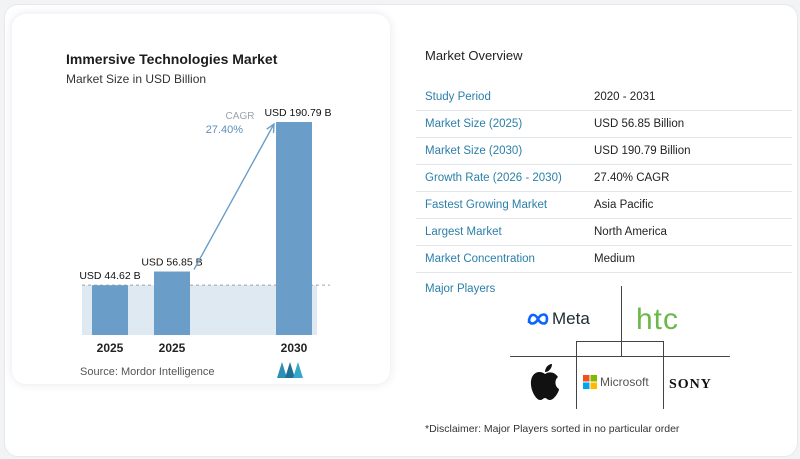  Describe the element at coordinates (294, 348) in the screenshot. I see `category-label: 2030` at that location.